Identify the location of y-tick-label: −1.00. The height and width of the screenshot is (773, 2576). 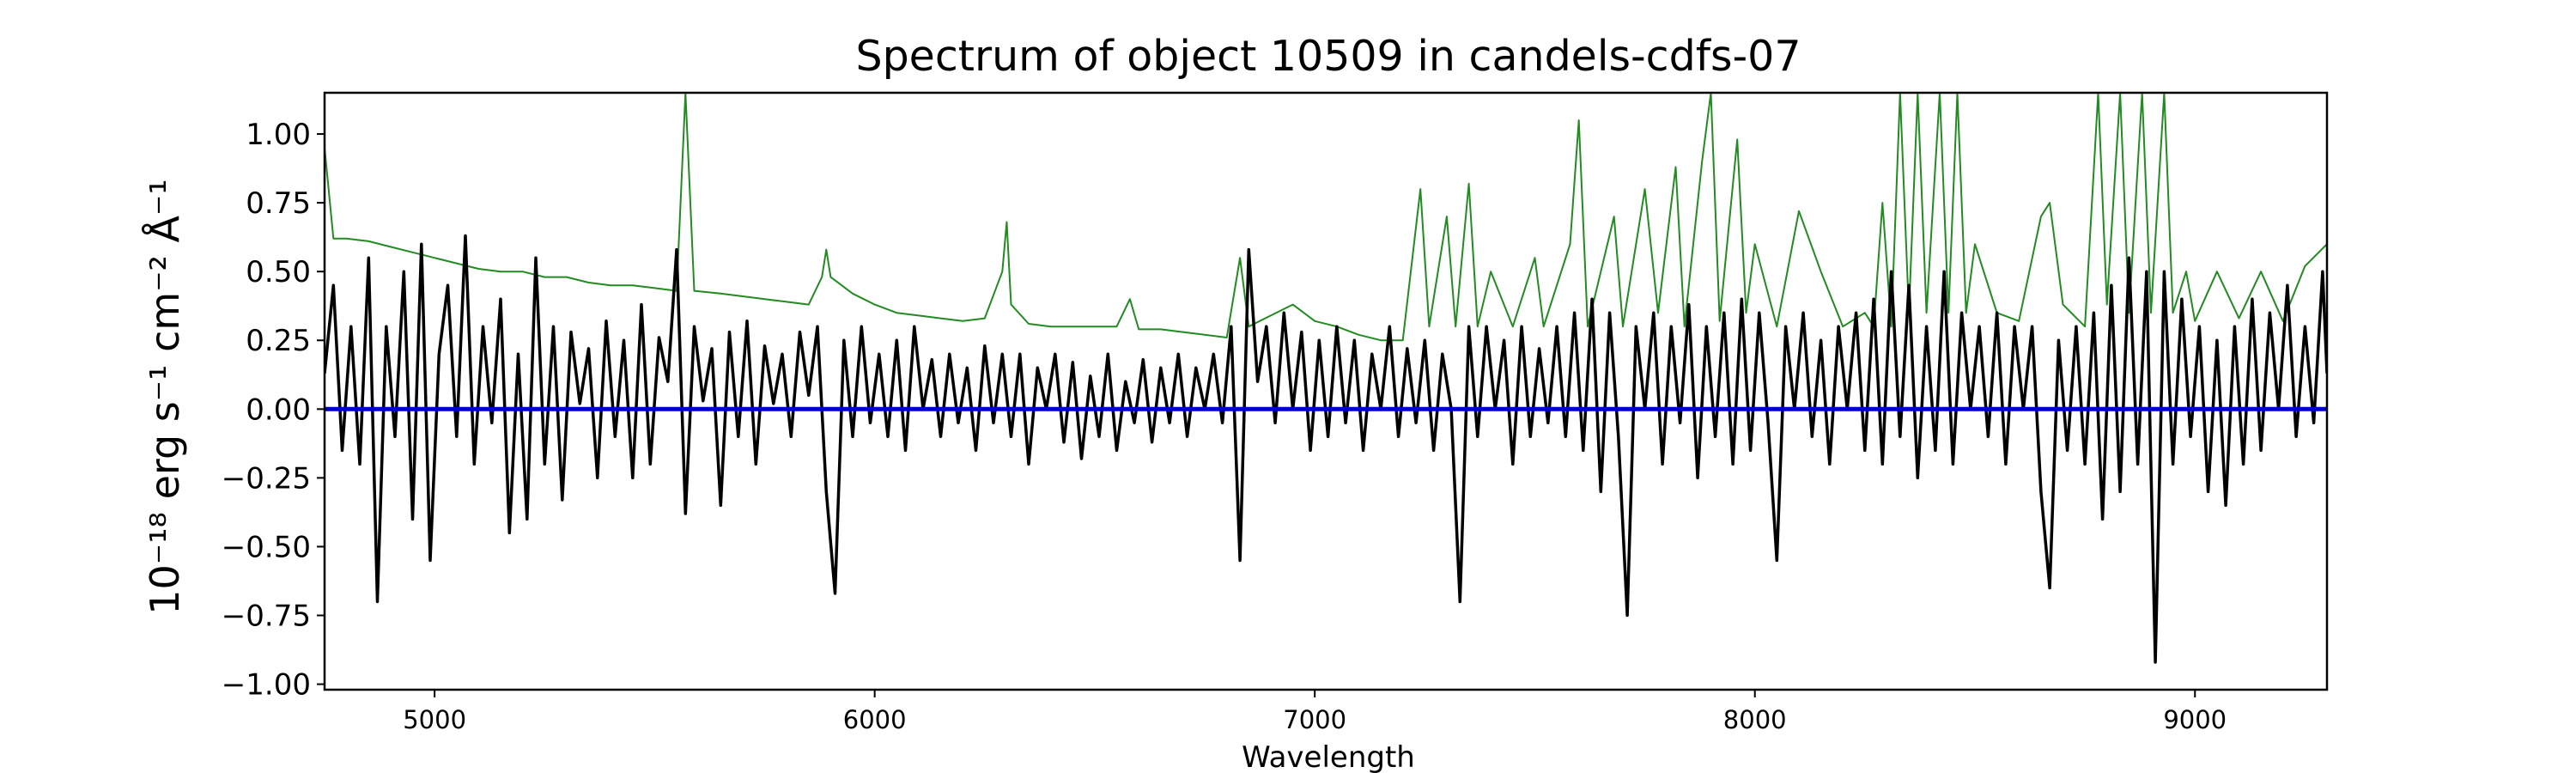
(266, 685).